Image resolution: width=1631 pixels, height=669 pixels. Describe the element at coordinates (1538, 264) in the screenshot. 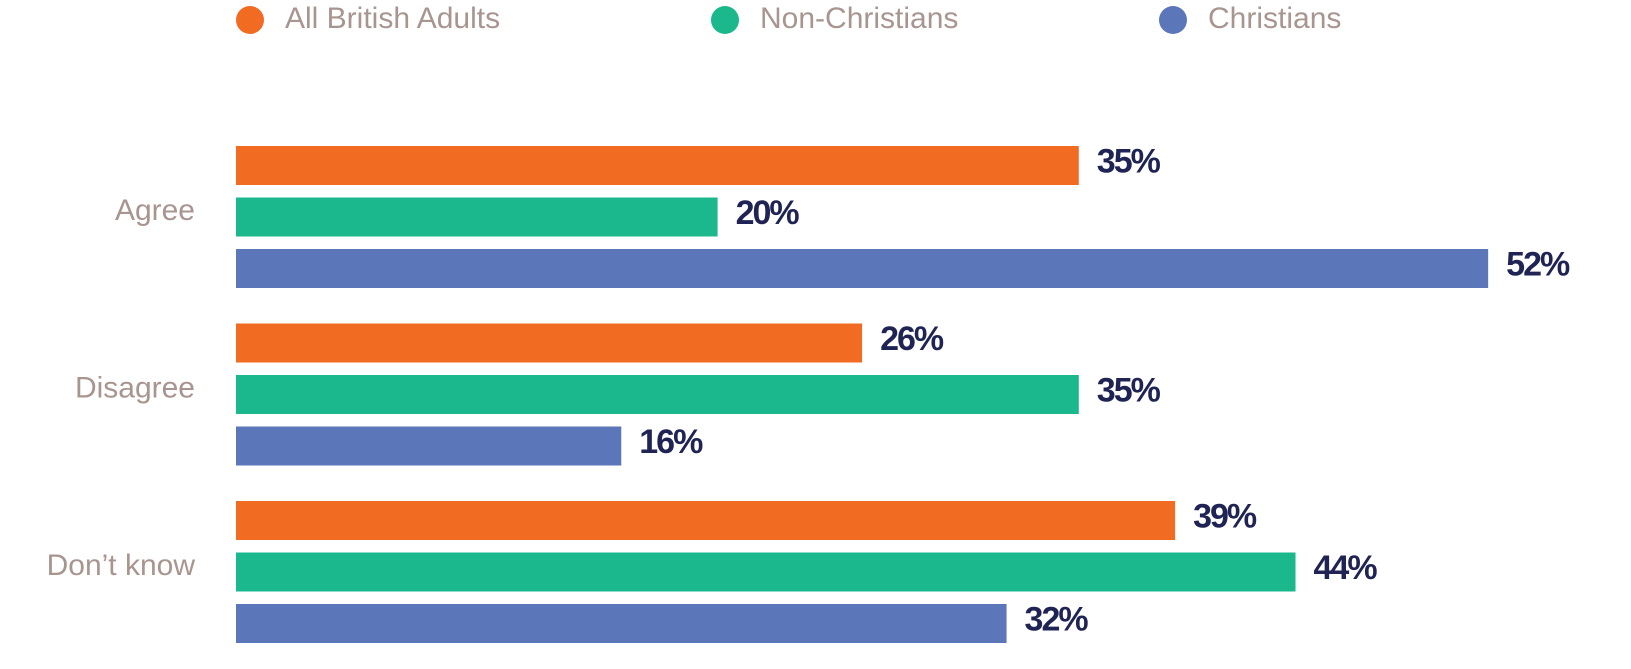

I see `value-label: 52%` at that location.